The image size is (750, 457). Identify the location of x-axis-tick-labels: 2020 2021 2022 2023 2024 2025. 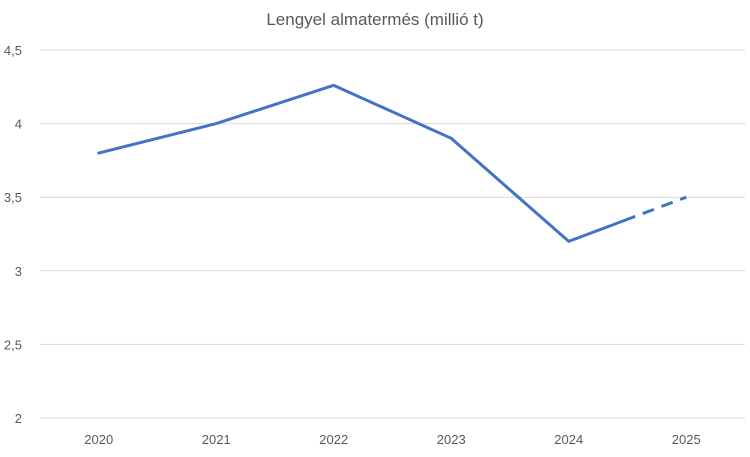
(392, 439).